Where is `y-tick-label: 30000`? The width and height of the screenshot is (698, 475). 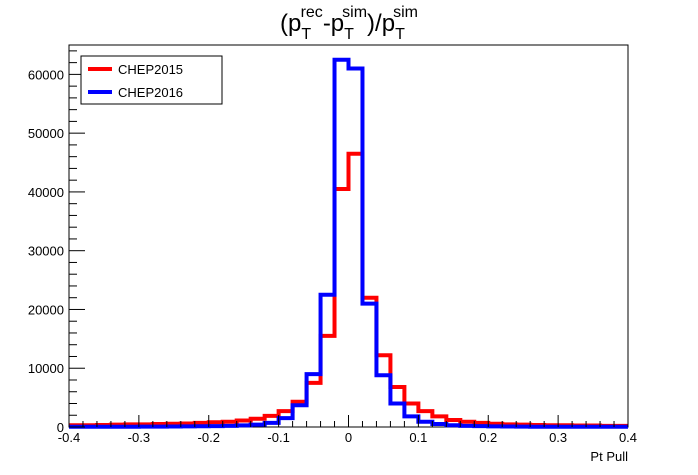
y-tick-label: 30000 is located at coordinates (46, 251).